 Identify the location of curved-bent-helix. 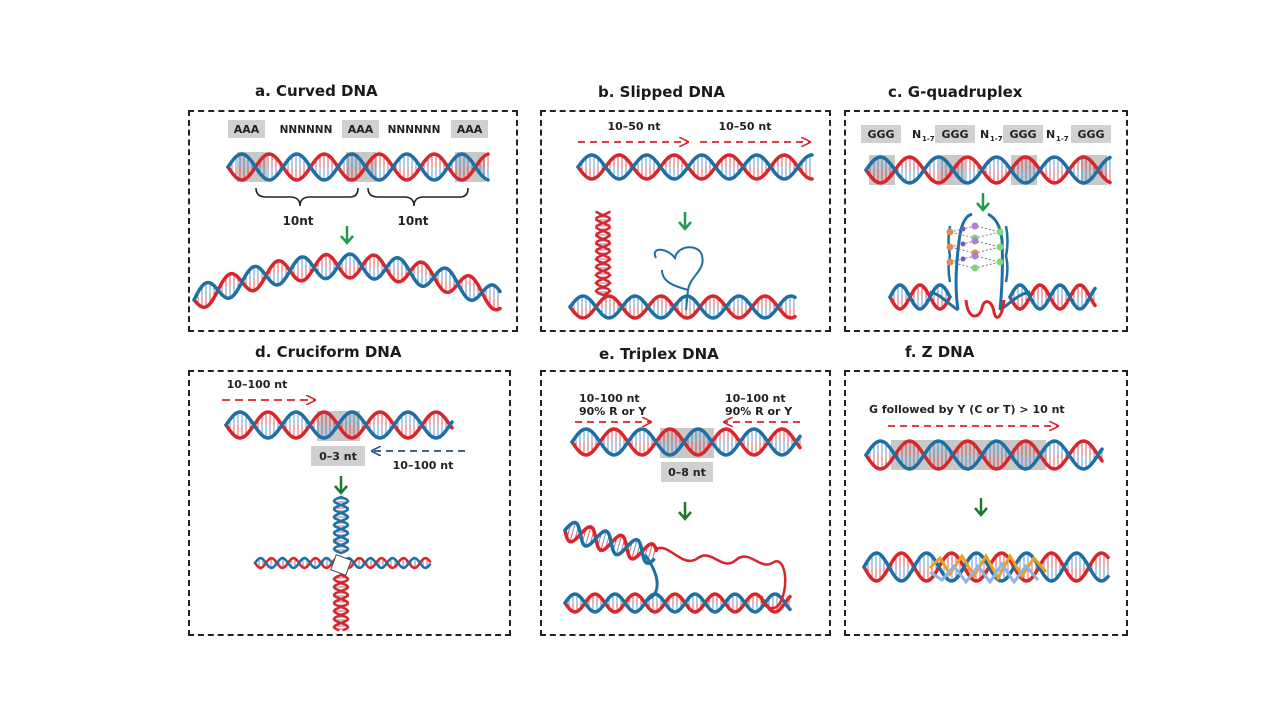
(347, 282).